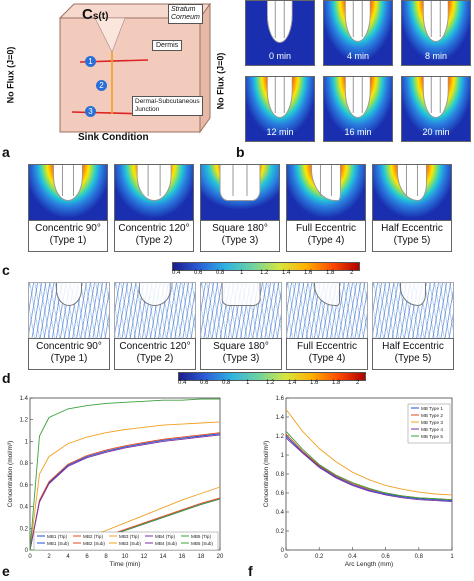 This screenshot has width=474, height=581. Describe the element at coordinates (202, 543) in the screenshot. I see `legend-entry: MB5 (Sub)` at that location.